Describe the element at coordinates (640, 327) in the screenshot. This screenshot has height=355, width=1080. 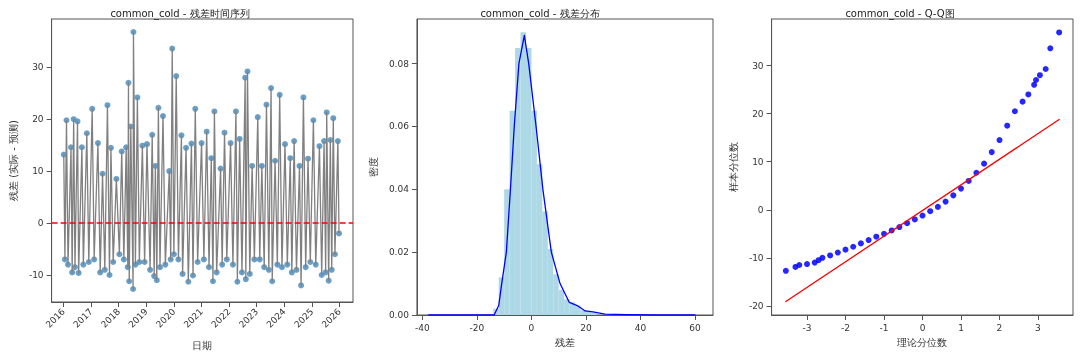
I see `x-tick-label: 40` at that location.